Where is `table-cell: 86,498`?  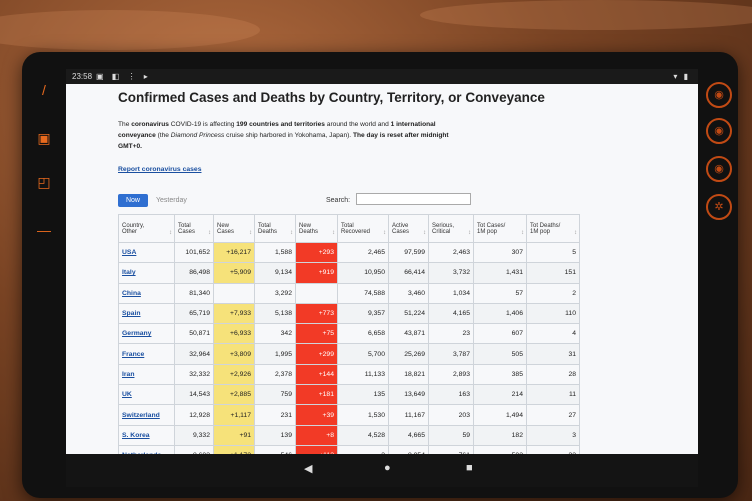 table-cell: 86,498 is located at coordinates (194, 273).